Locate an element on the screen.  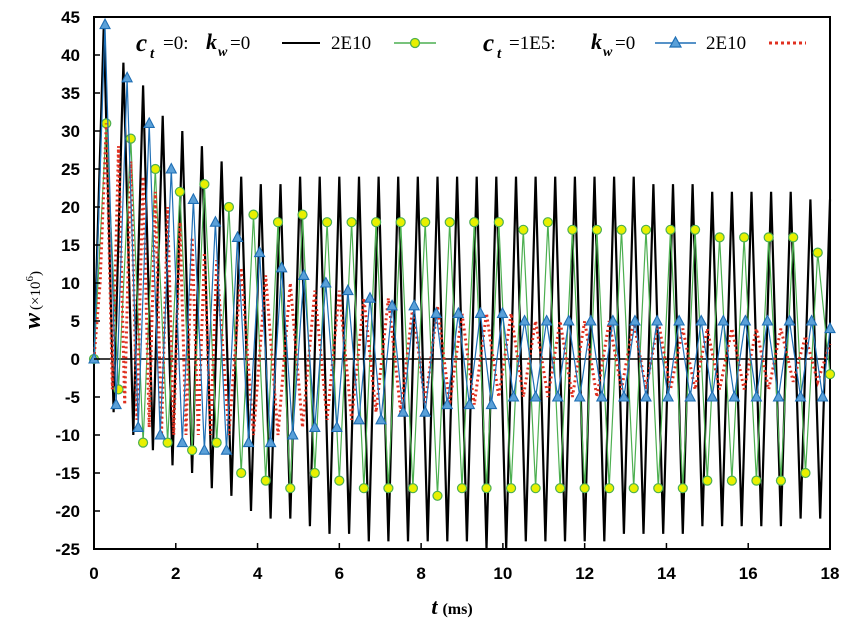
x-tick-label: 16 is located at coordinates (748, 573).